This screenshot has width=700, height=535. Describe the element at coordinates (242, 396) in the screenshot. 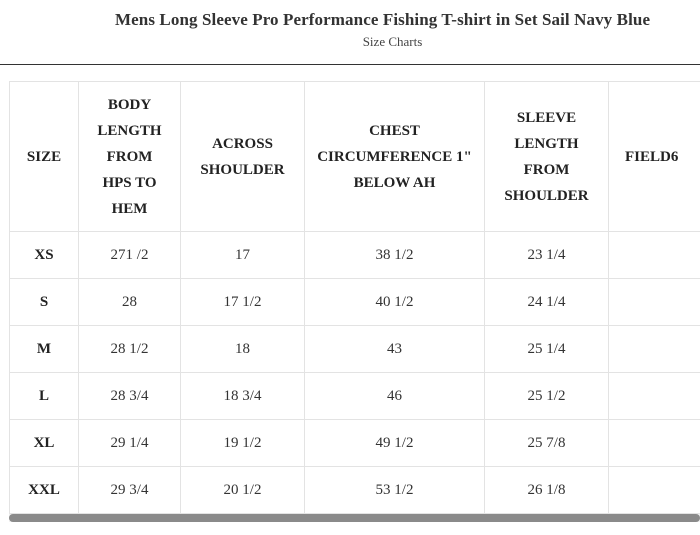

I see `cell-across-shoulder: 18 3/4` at that location.